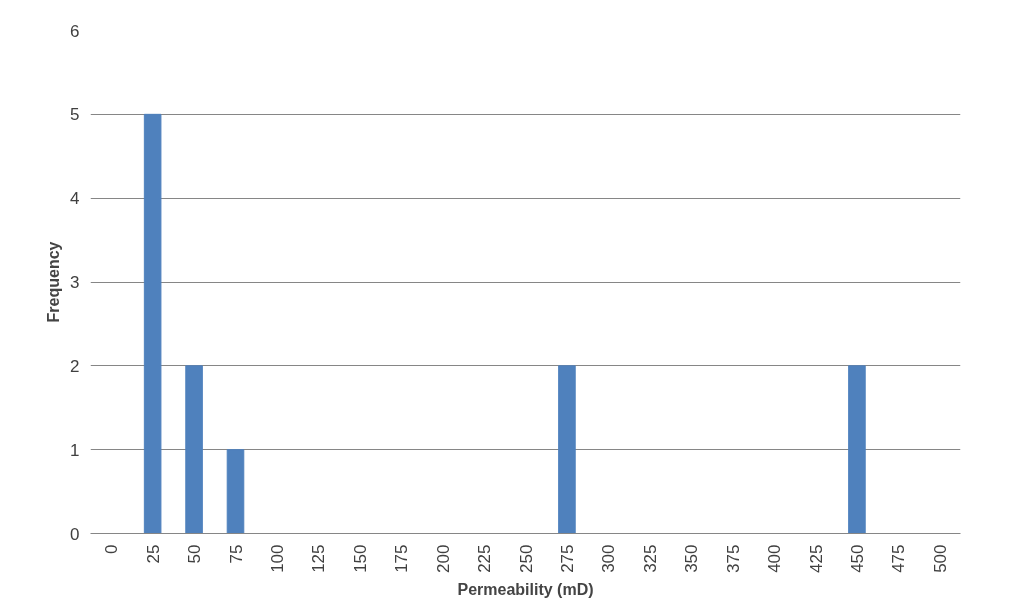 The width and height of the screenshot is (1013, 612). Describe the element at coordinates (525, 589) in the screenshot. I see `x-axis-title: Permeability (mD)` at that location.